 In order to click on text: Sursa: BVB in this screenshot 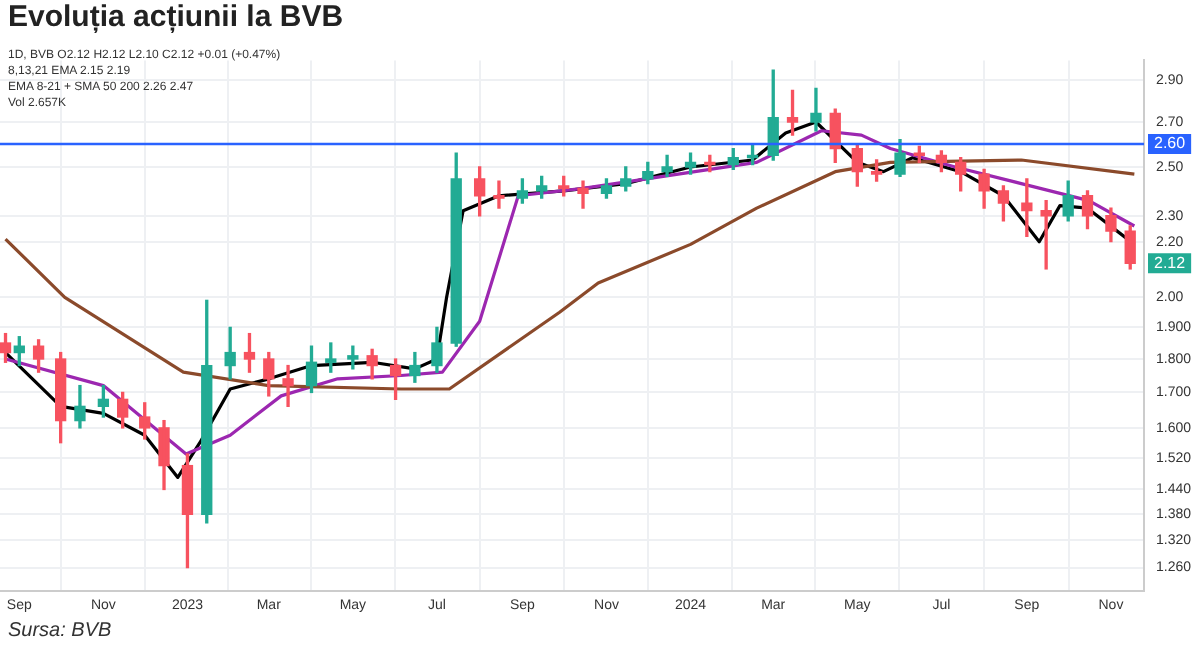, I will do `click(60, 631)`.